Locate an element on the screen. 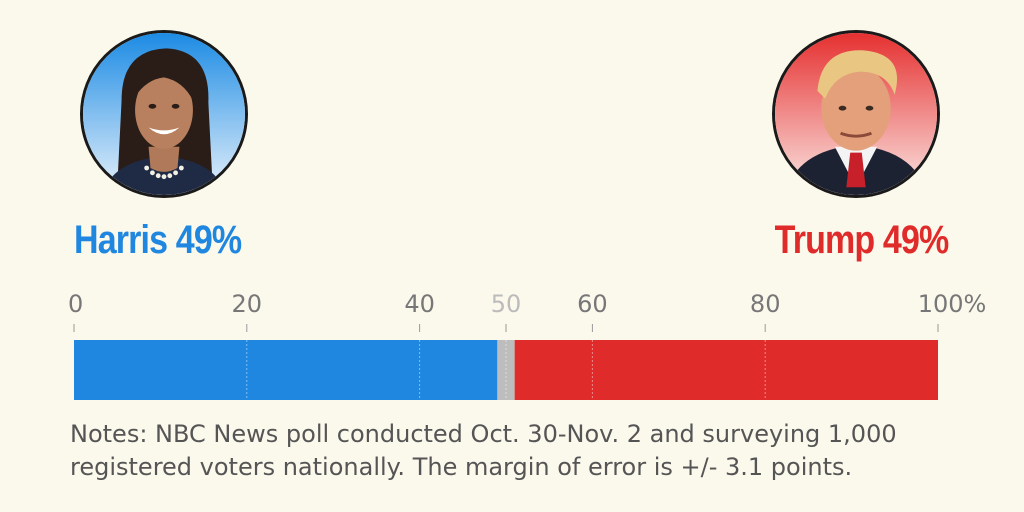 Image resolution: width=1024 pixels, height=512 pixels. harris-portrait is located at coordinates (164, 114).